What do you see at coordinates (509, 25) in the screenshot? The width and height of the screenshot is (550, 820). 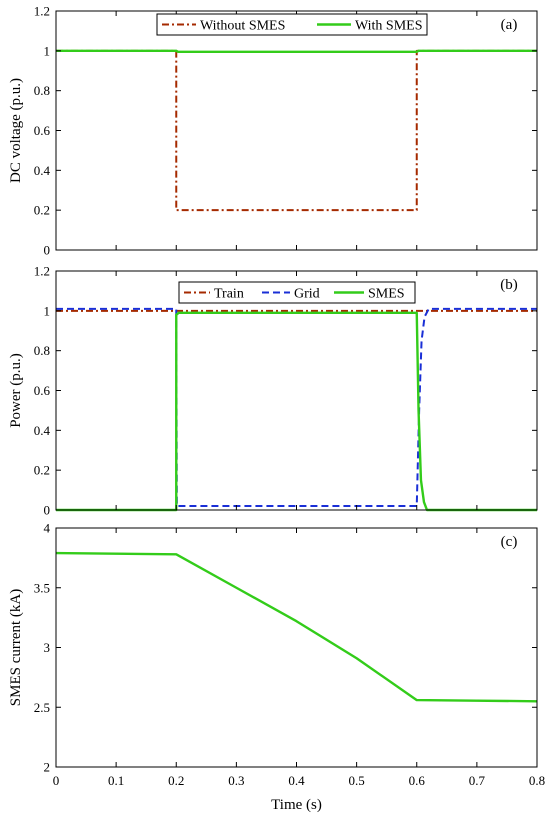 I see `panel-label: (a)` at bounding box center [509, 25].